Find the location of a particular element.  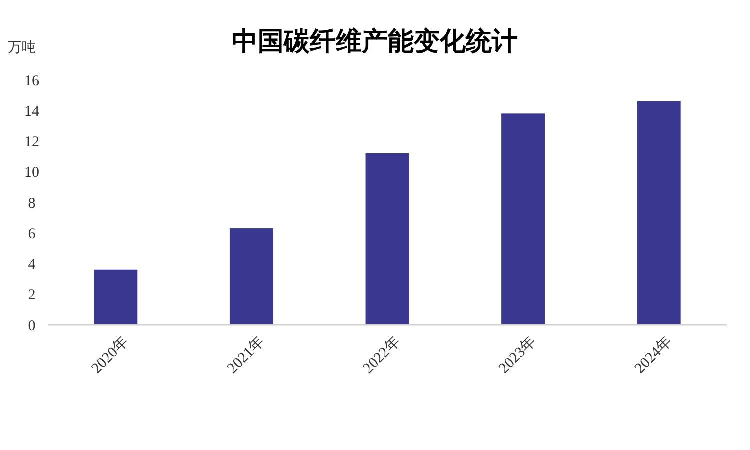

y-tick-label: 4 is located at coordinates (32, 265).